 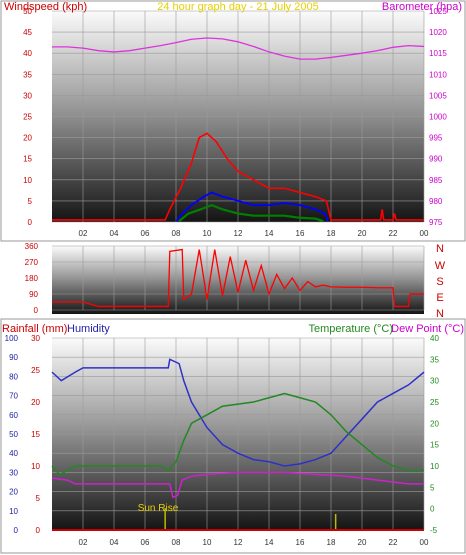 I want to click on barometer-tick-label: 1000, so click(x=438, y=117).